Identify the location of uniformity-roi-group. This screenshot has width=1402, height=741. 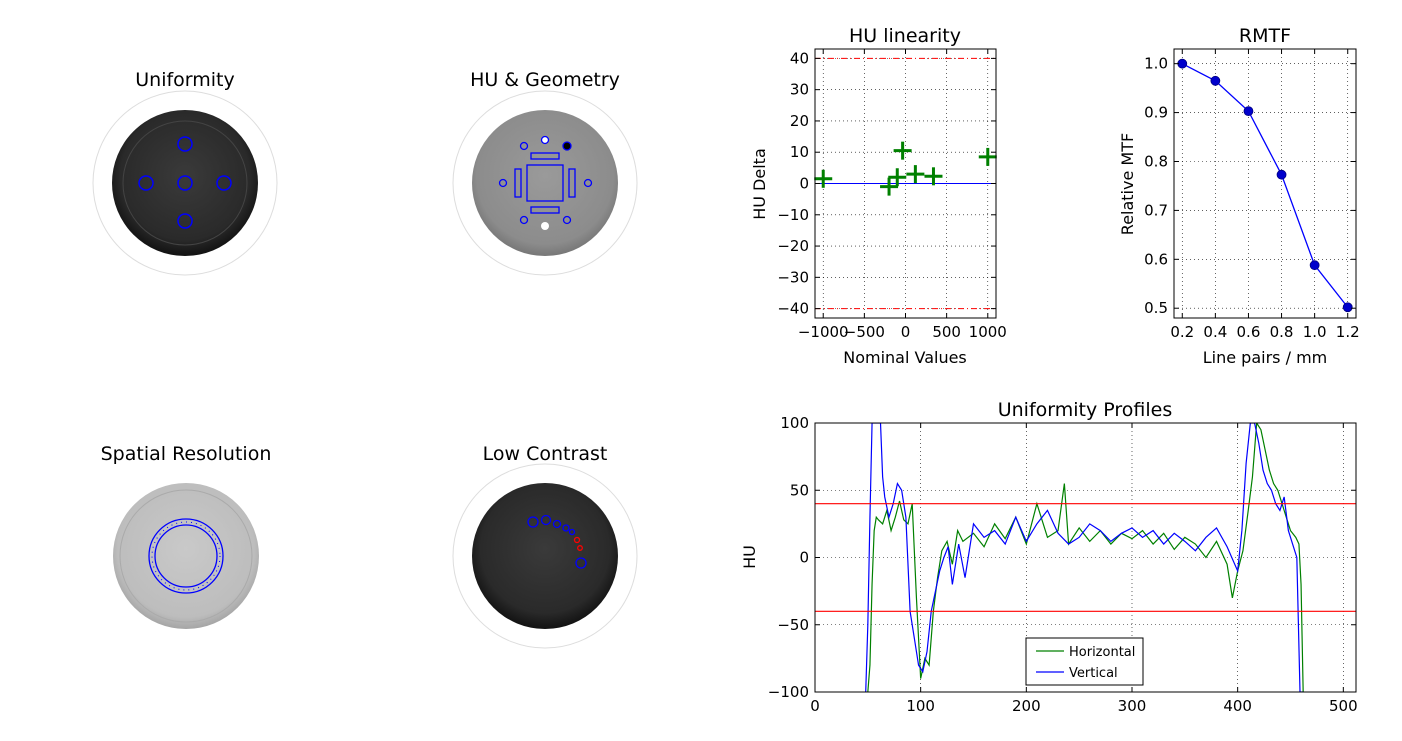
(185, 182).